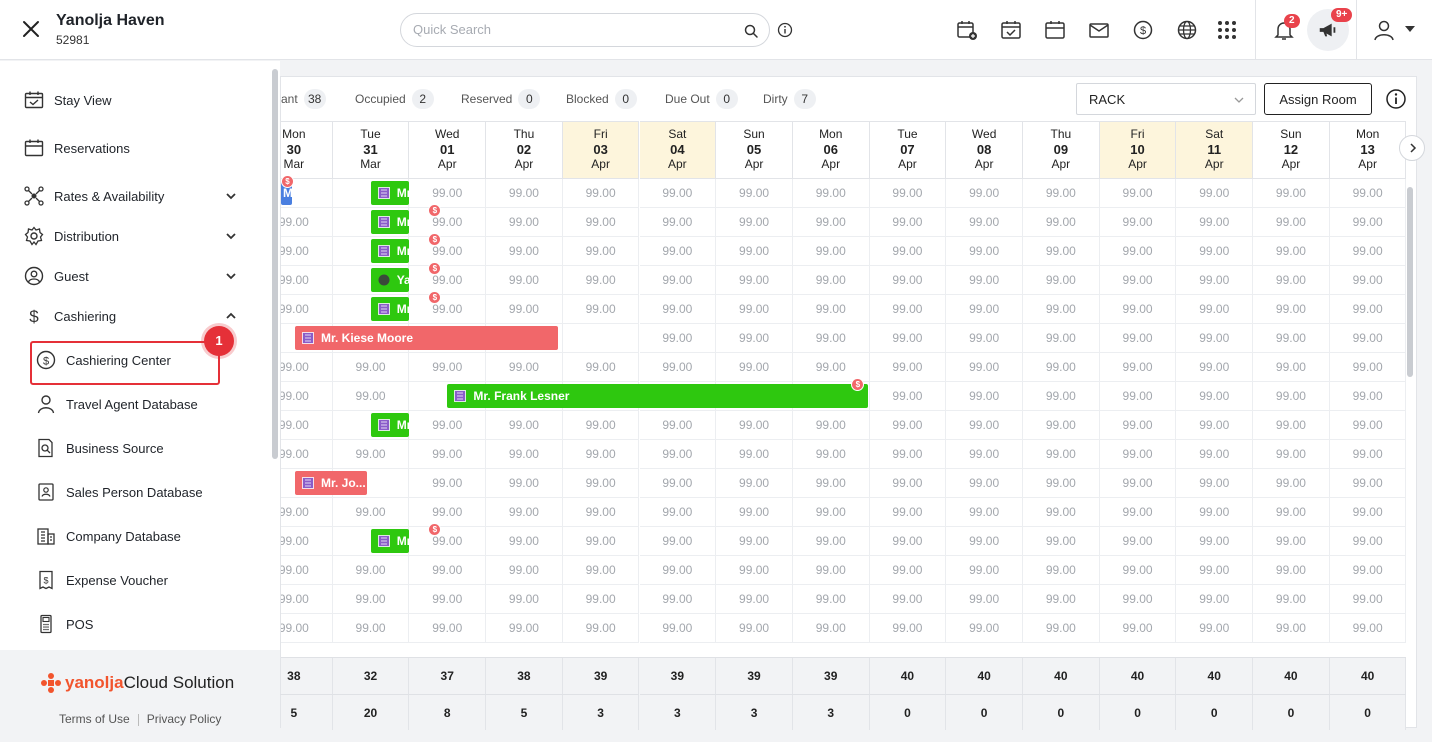 This screenshot has width=1432, height=742. I want to click on sidebar-item-rates-availability: Rates & Availability, so click(135, 196).